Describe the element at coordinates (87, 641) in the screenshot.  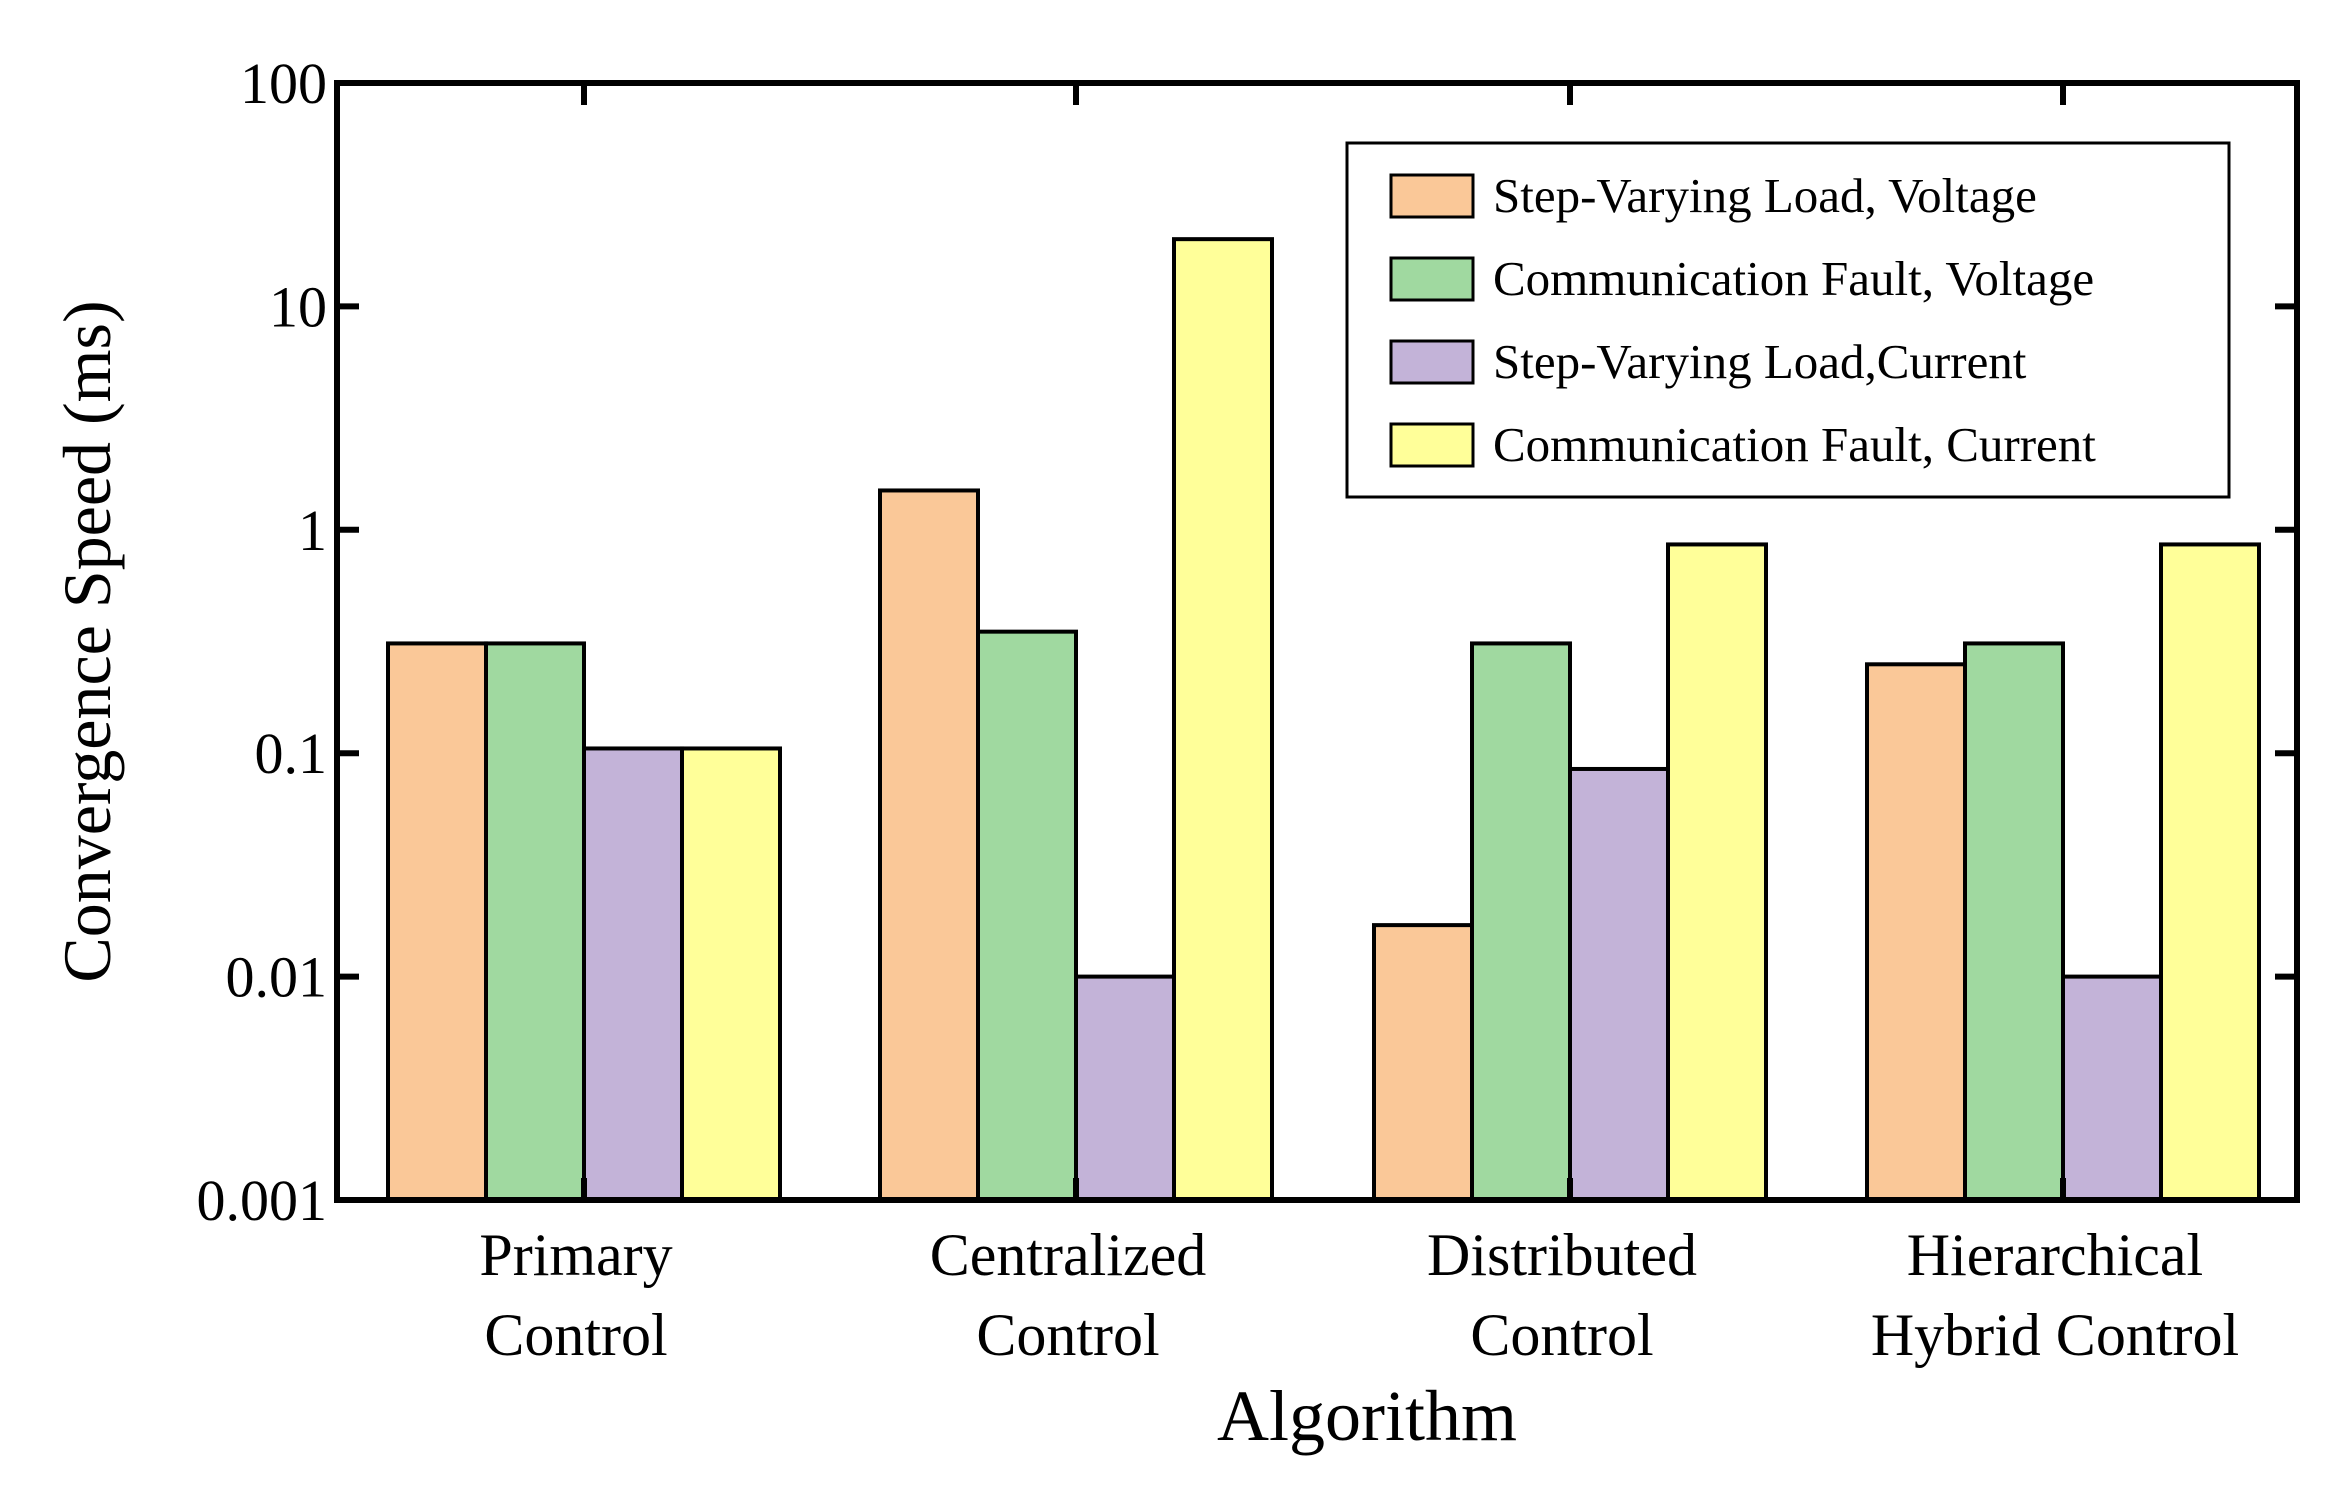
I see `y-axis-title: Convergence Speed (ms)` at that location.